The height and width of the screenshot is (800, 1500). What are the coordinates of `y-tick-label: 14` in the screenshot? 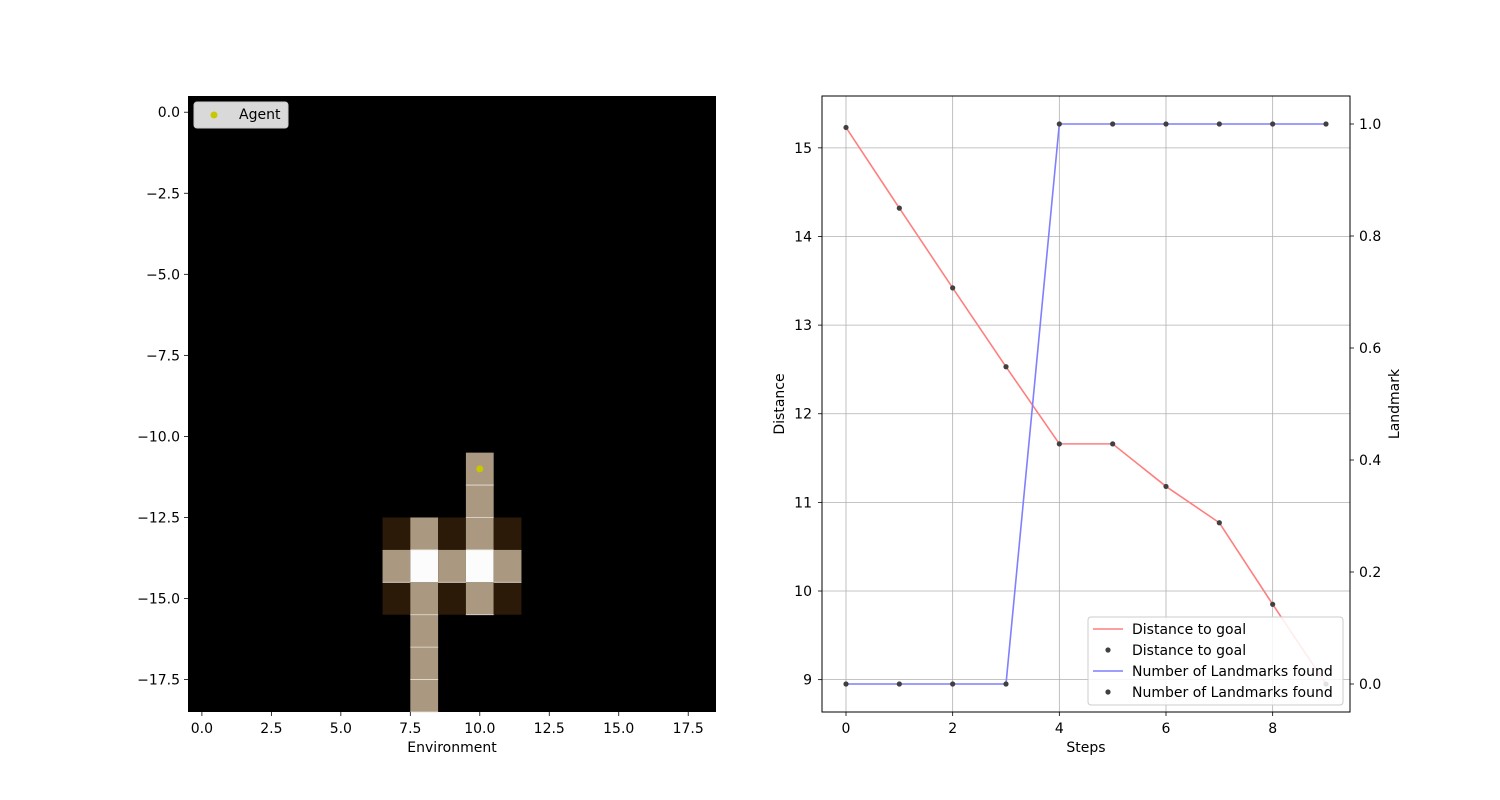 It's located at (803, 237).